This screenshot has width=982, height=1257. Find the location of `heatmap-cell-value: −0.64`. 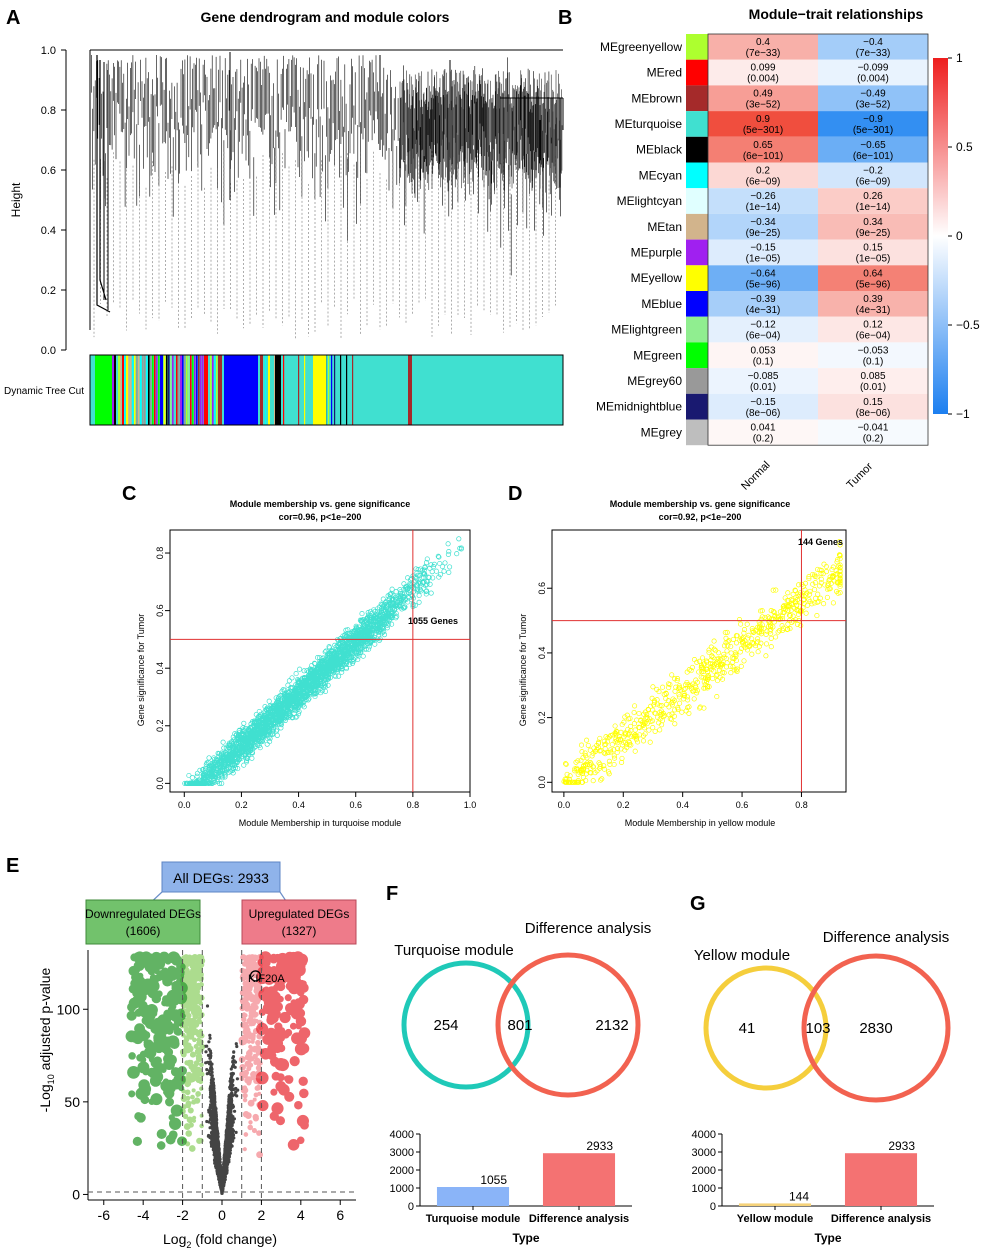

heatmap-cell-value: −0.64 is located at coordinates (763, 273).